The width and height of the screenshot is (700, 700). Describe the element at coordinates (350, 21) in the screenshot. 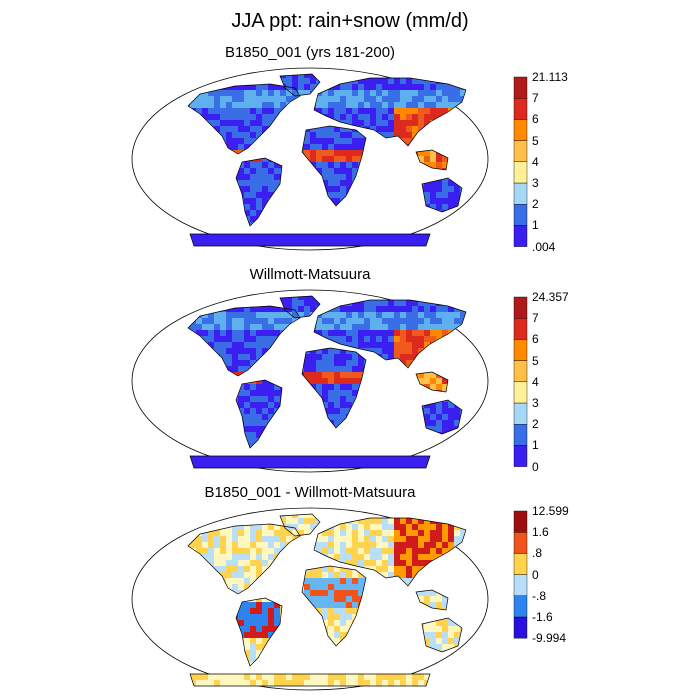

I see `main-title: JJA ppt: rain+snow (mm/d)` at that location.